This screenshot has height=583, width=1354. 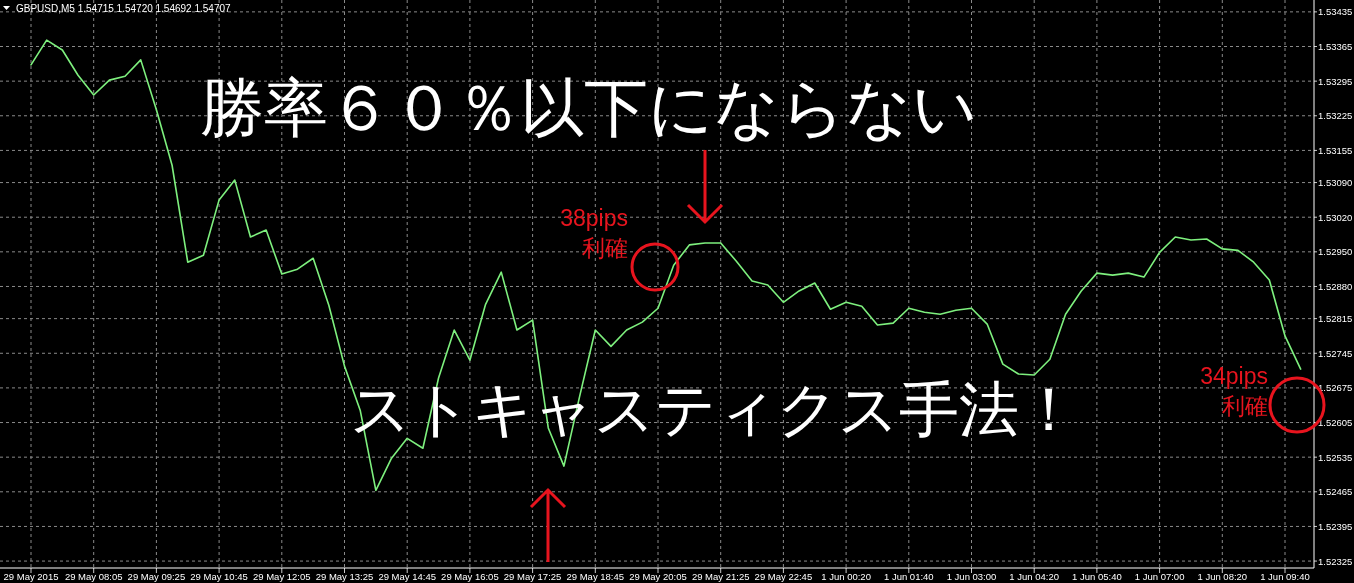 I want to click on annotation: 38pips 利確, so click(x=594, y=233).